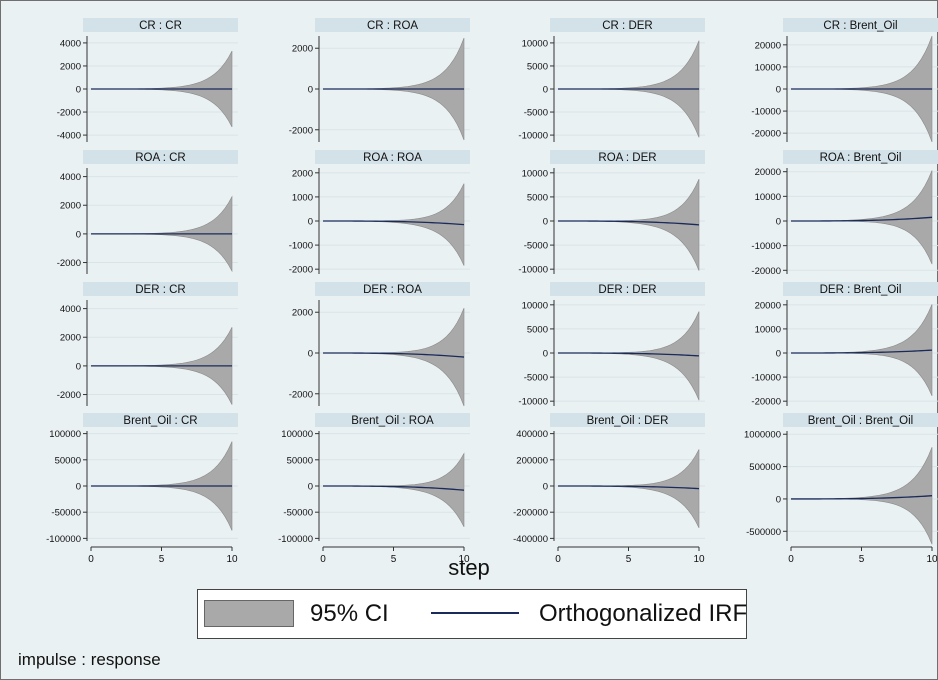 This screenshot has width=938, height=680. Describe the element at coordinates (160, 26) in the screenshot. I see `panel-title: CR` at that location.